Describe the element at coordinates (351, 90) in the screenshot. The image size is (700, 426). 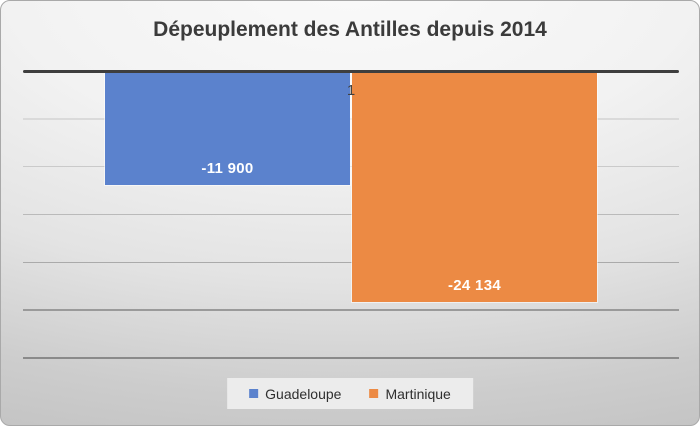
I see `category-axis-label: 1` at that location.